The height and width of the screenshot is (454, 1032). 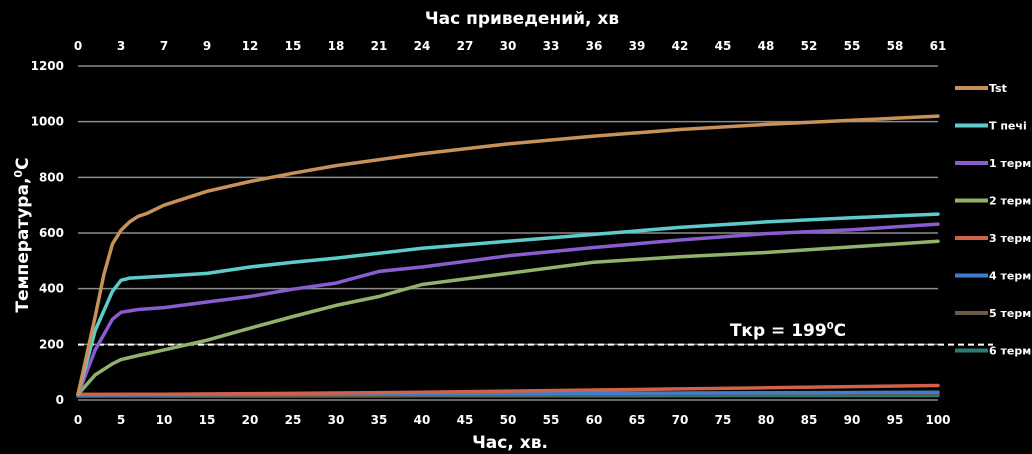 I want to click on x-tick-label: 15, so click(x=207, y=420).